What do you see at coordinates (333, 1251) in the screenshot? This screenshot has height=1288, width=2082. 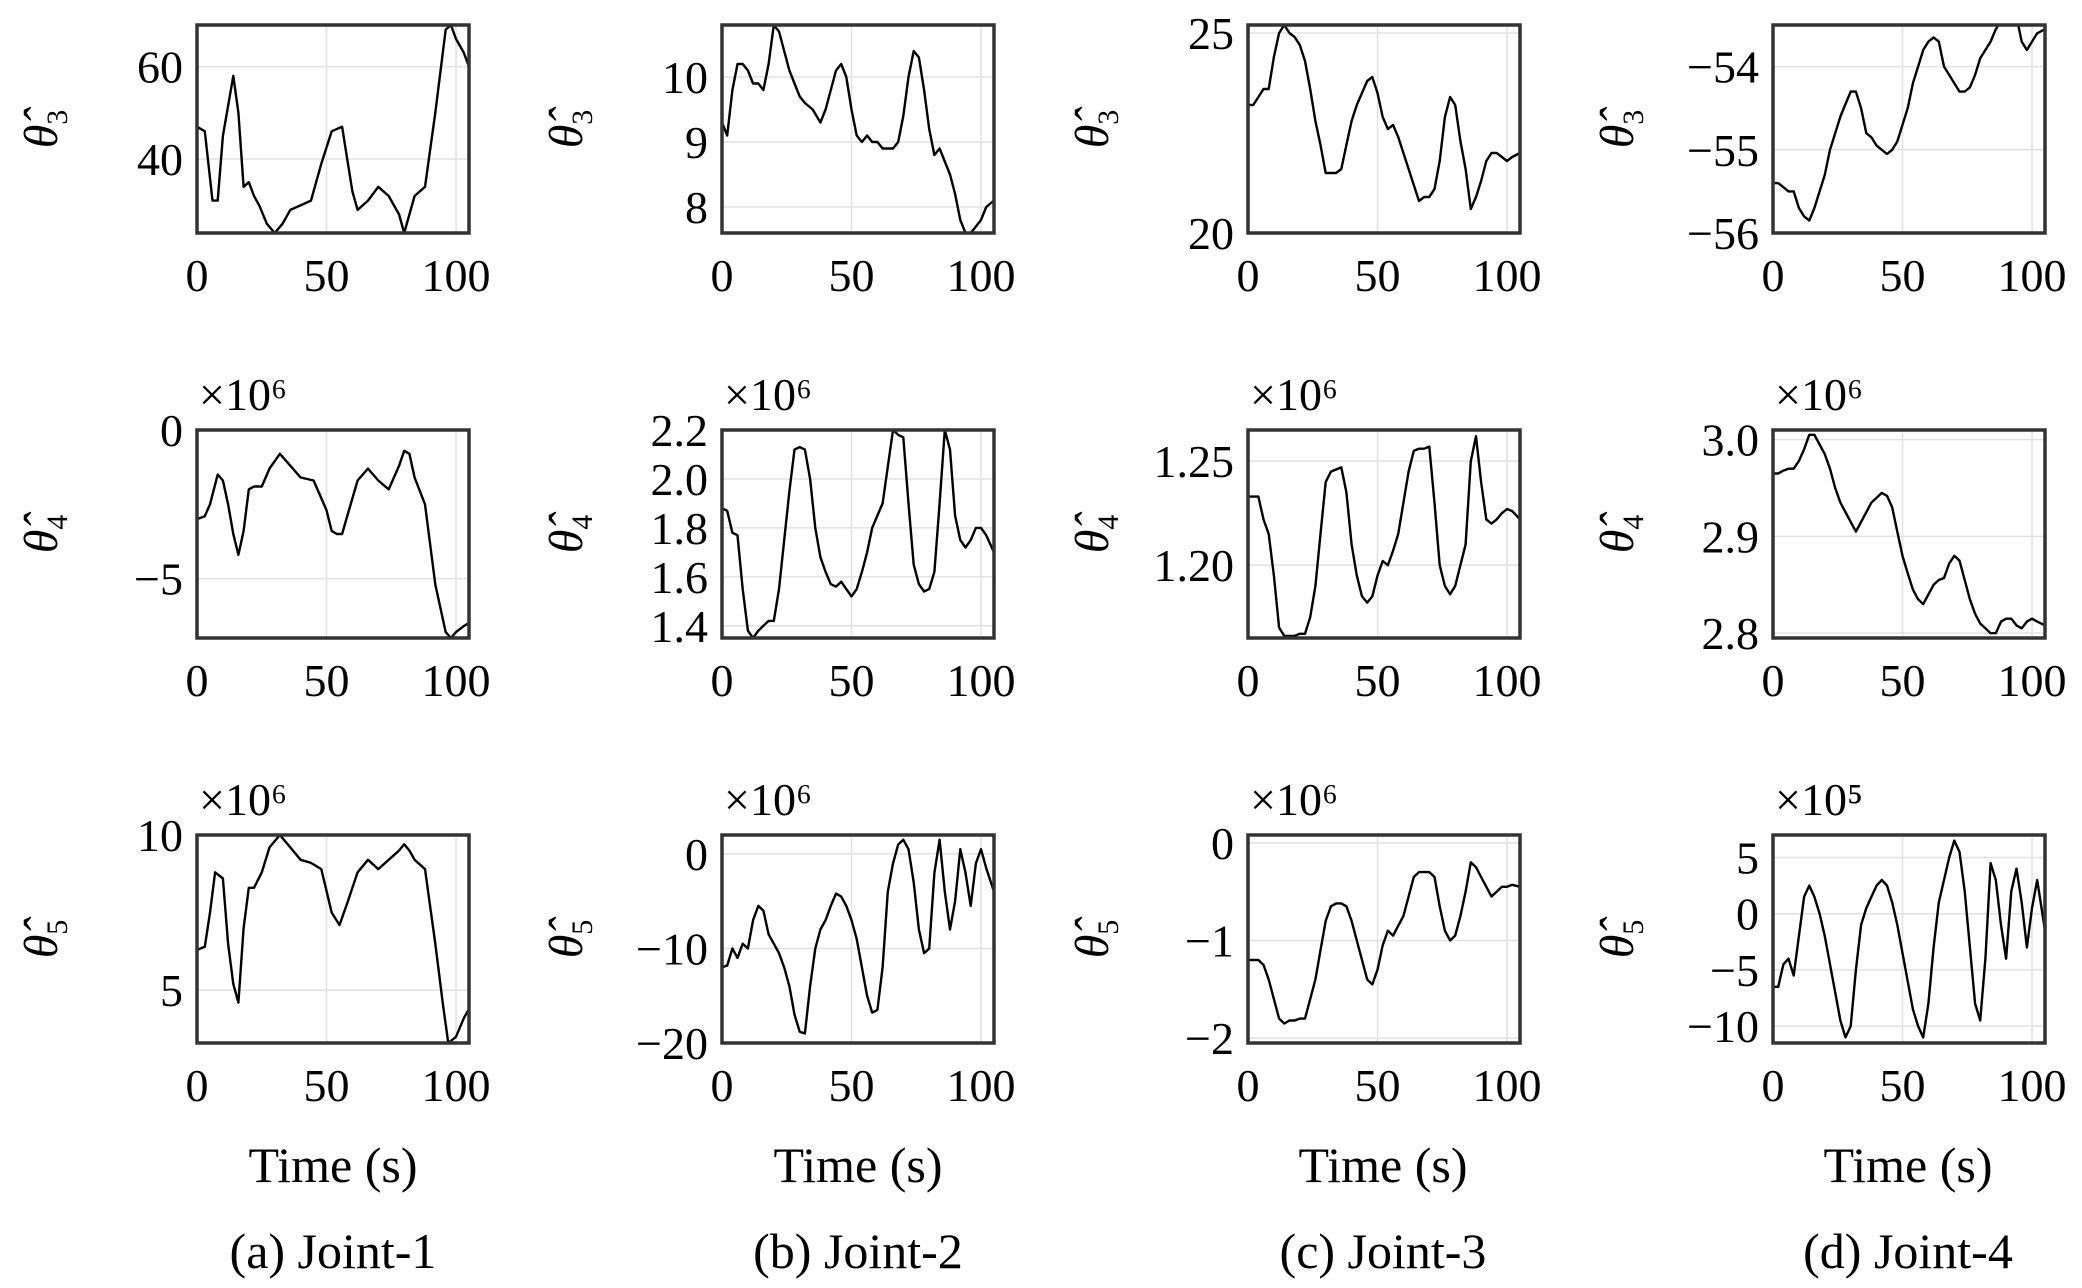 I see `caption-joint-1: (a) Joint-1` at bounding box center [333, 1251].